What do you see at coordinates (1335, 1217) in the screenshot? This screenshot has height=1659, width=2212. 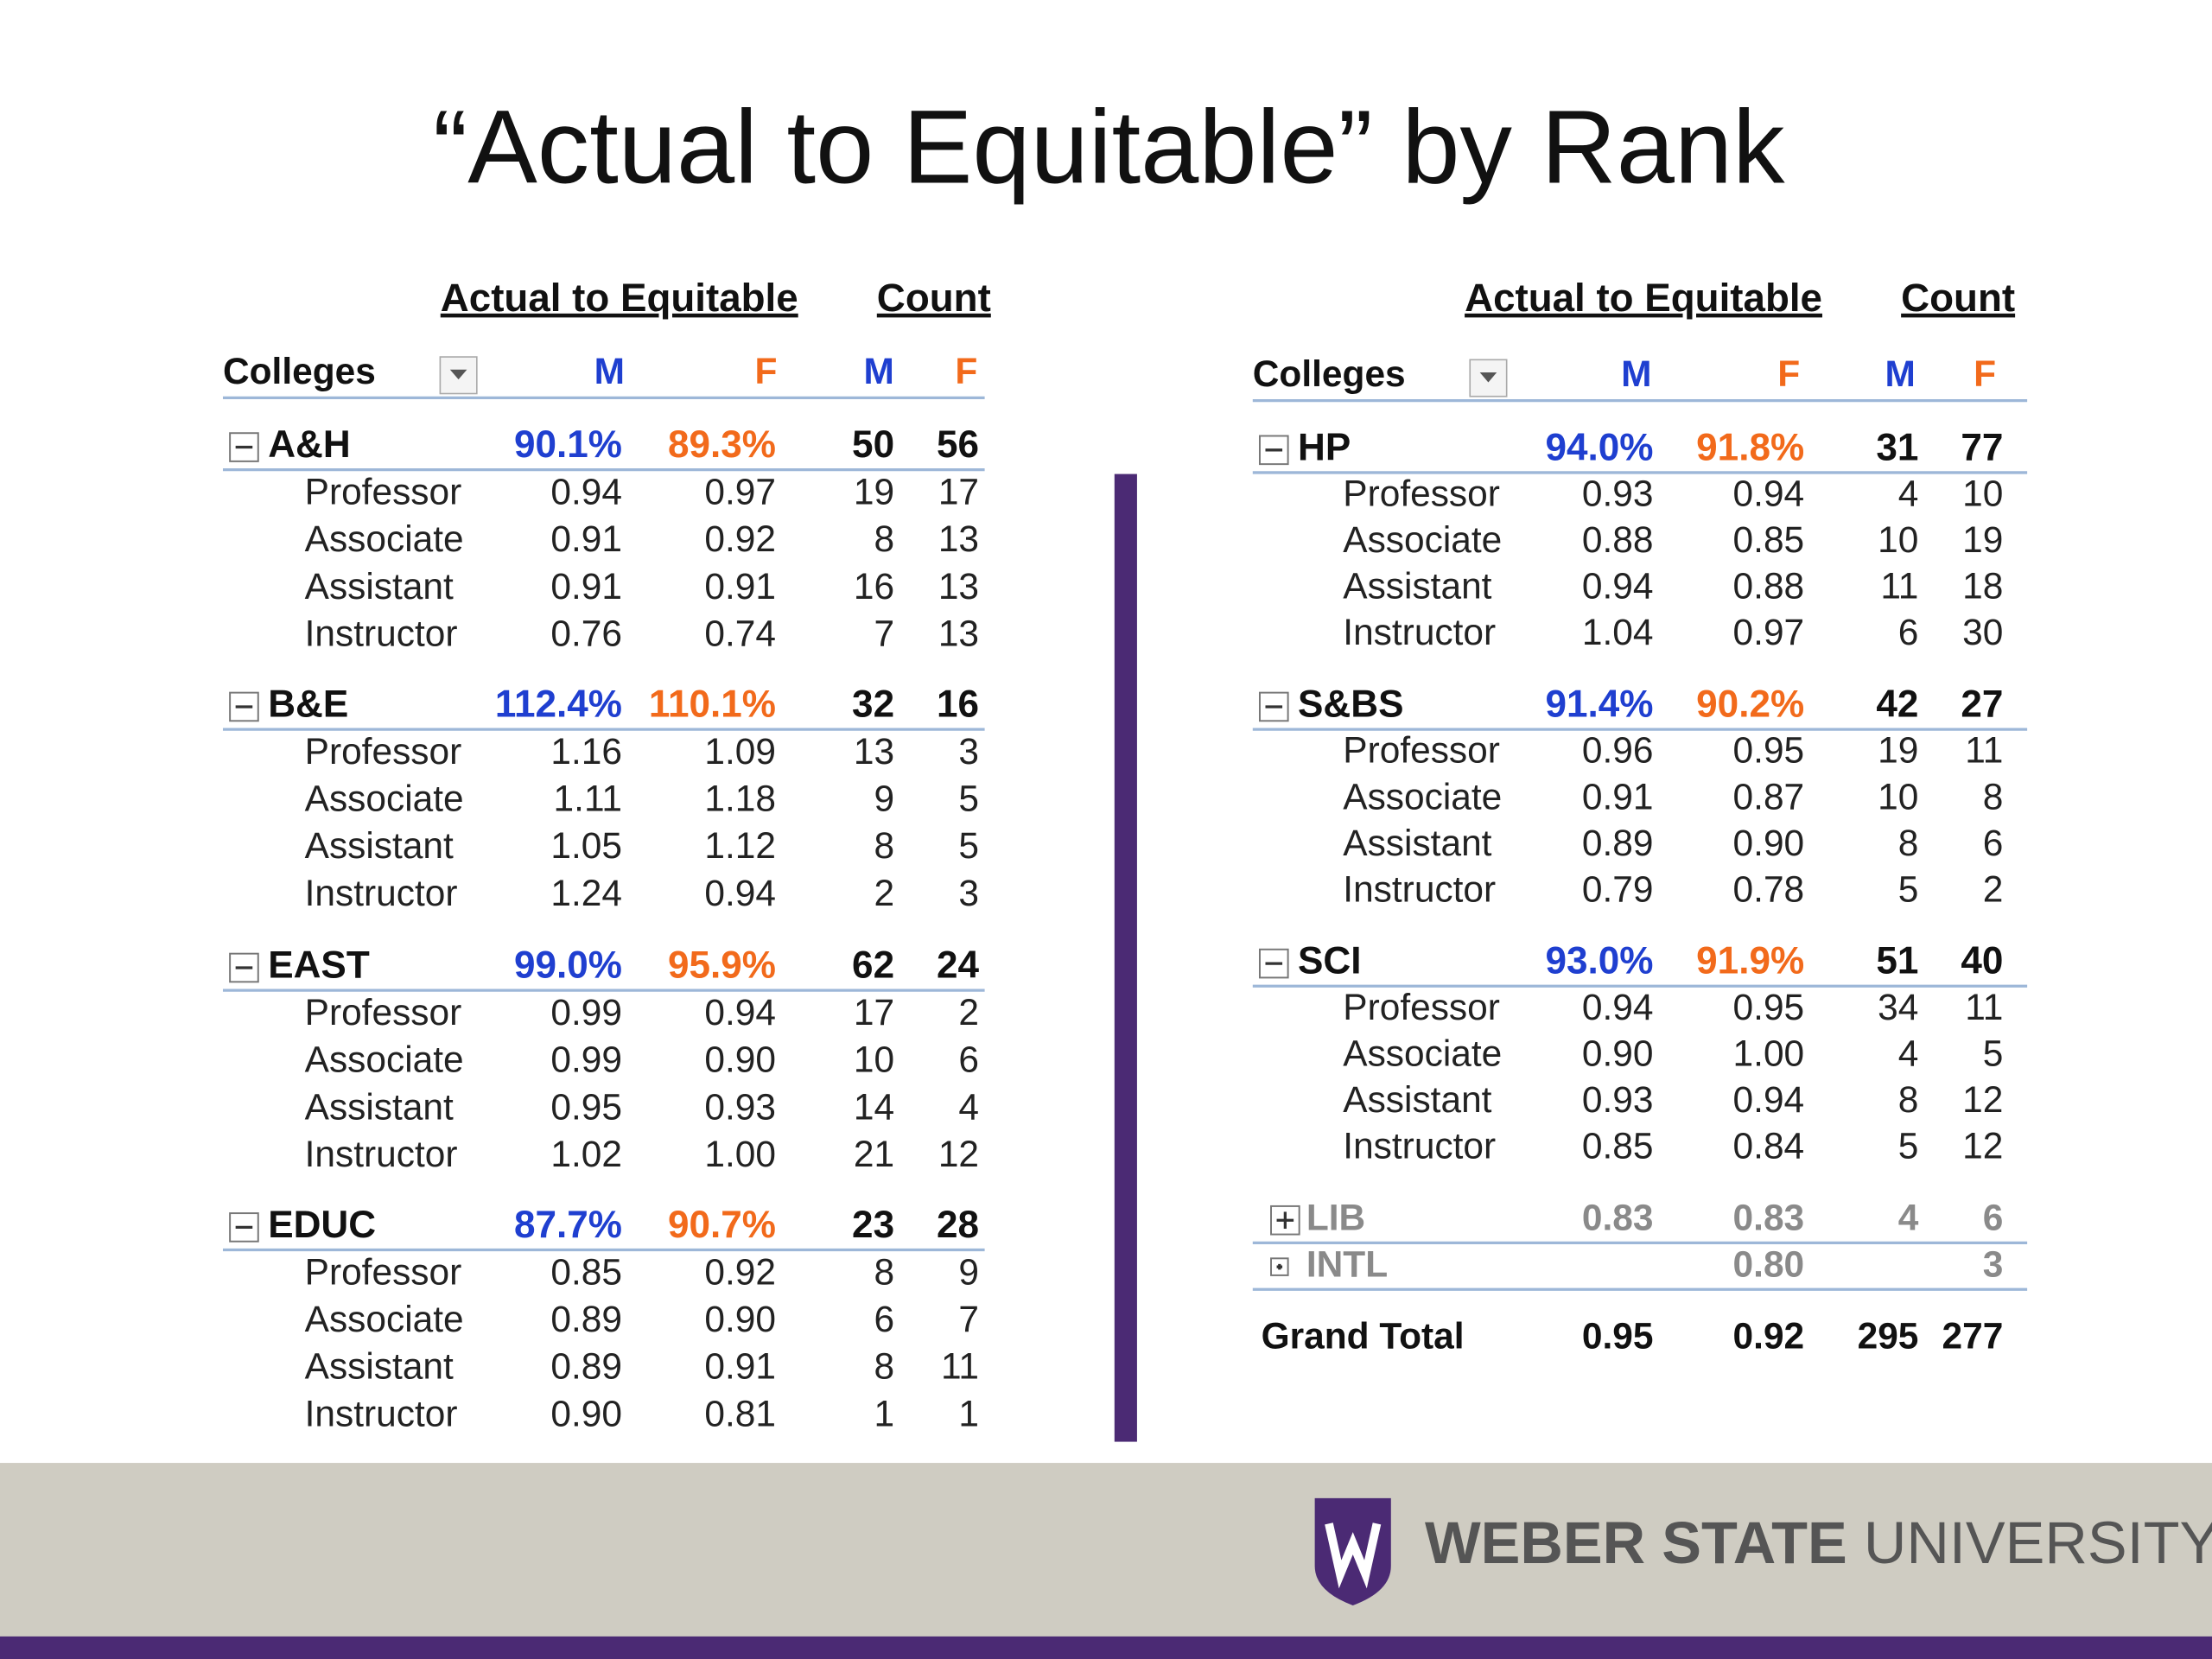 I see `collapsed-group-name: LIB` at bounding box center [1335, 1217].